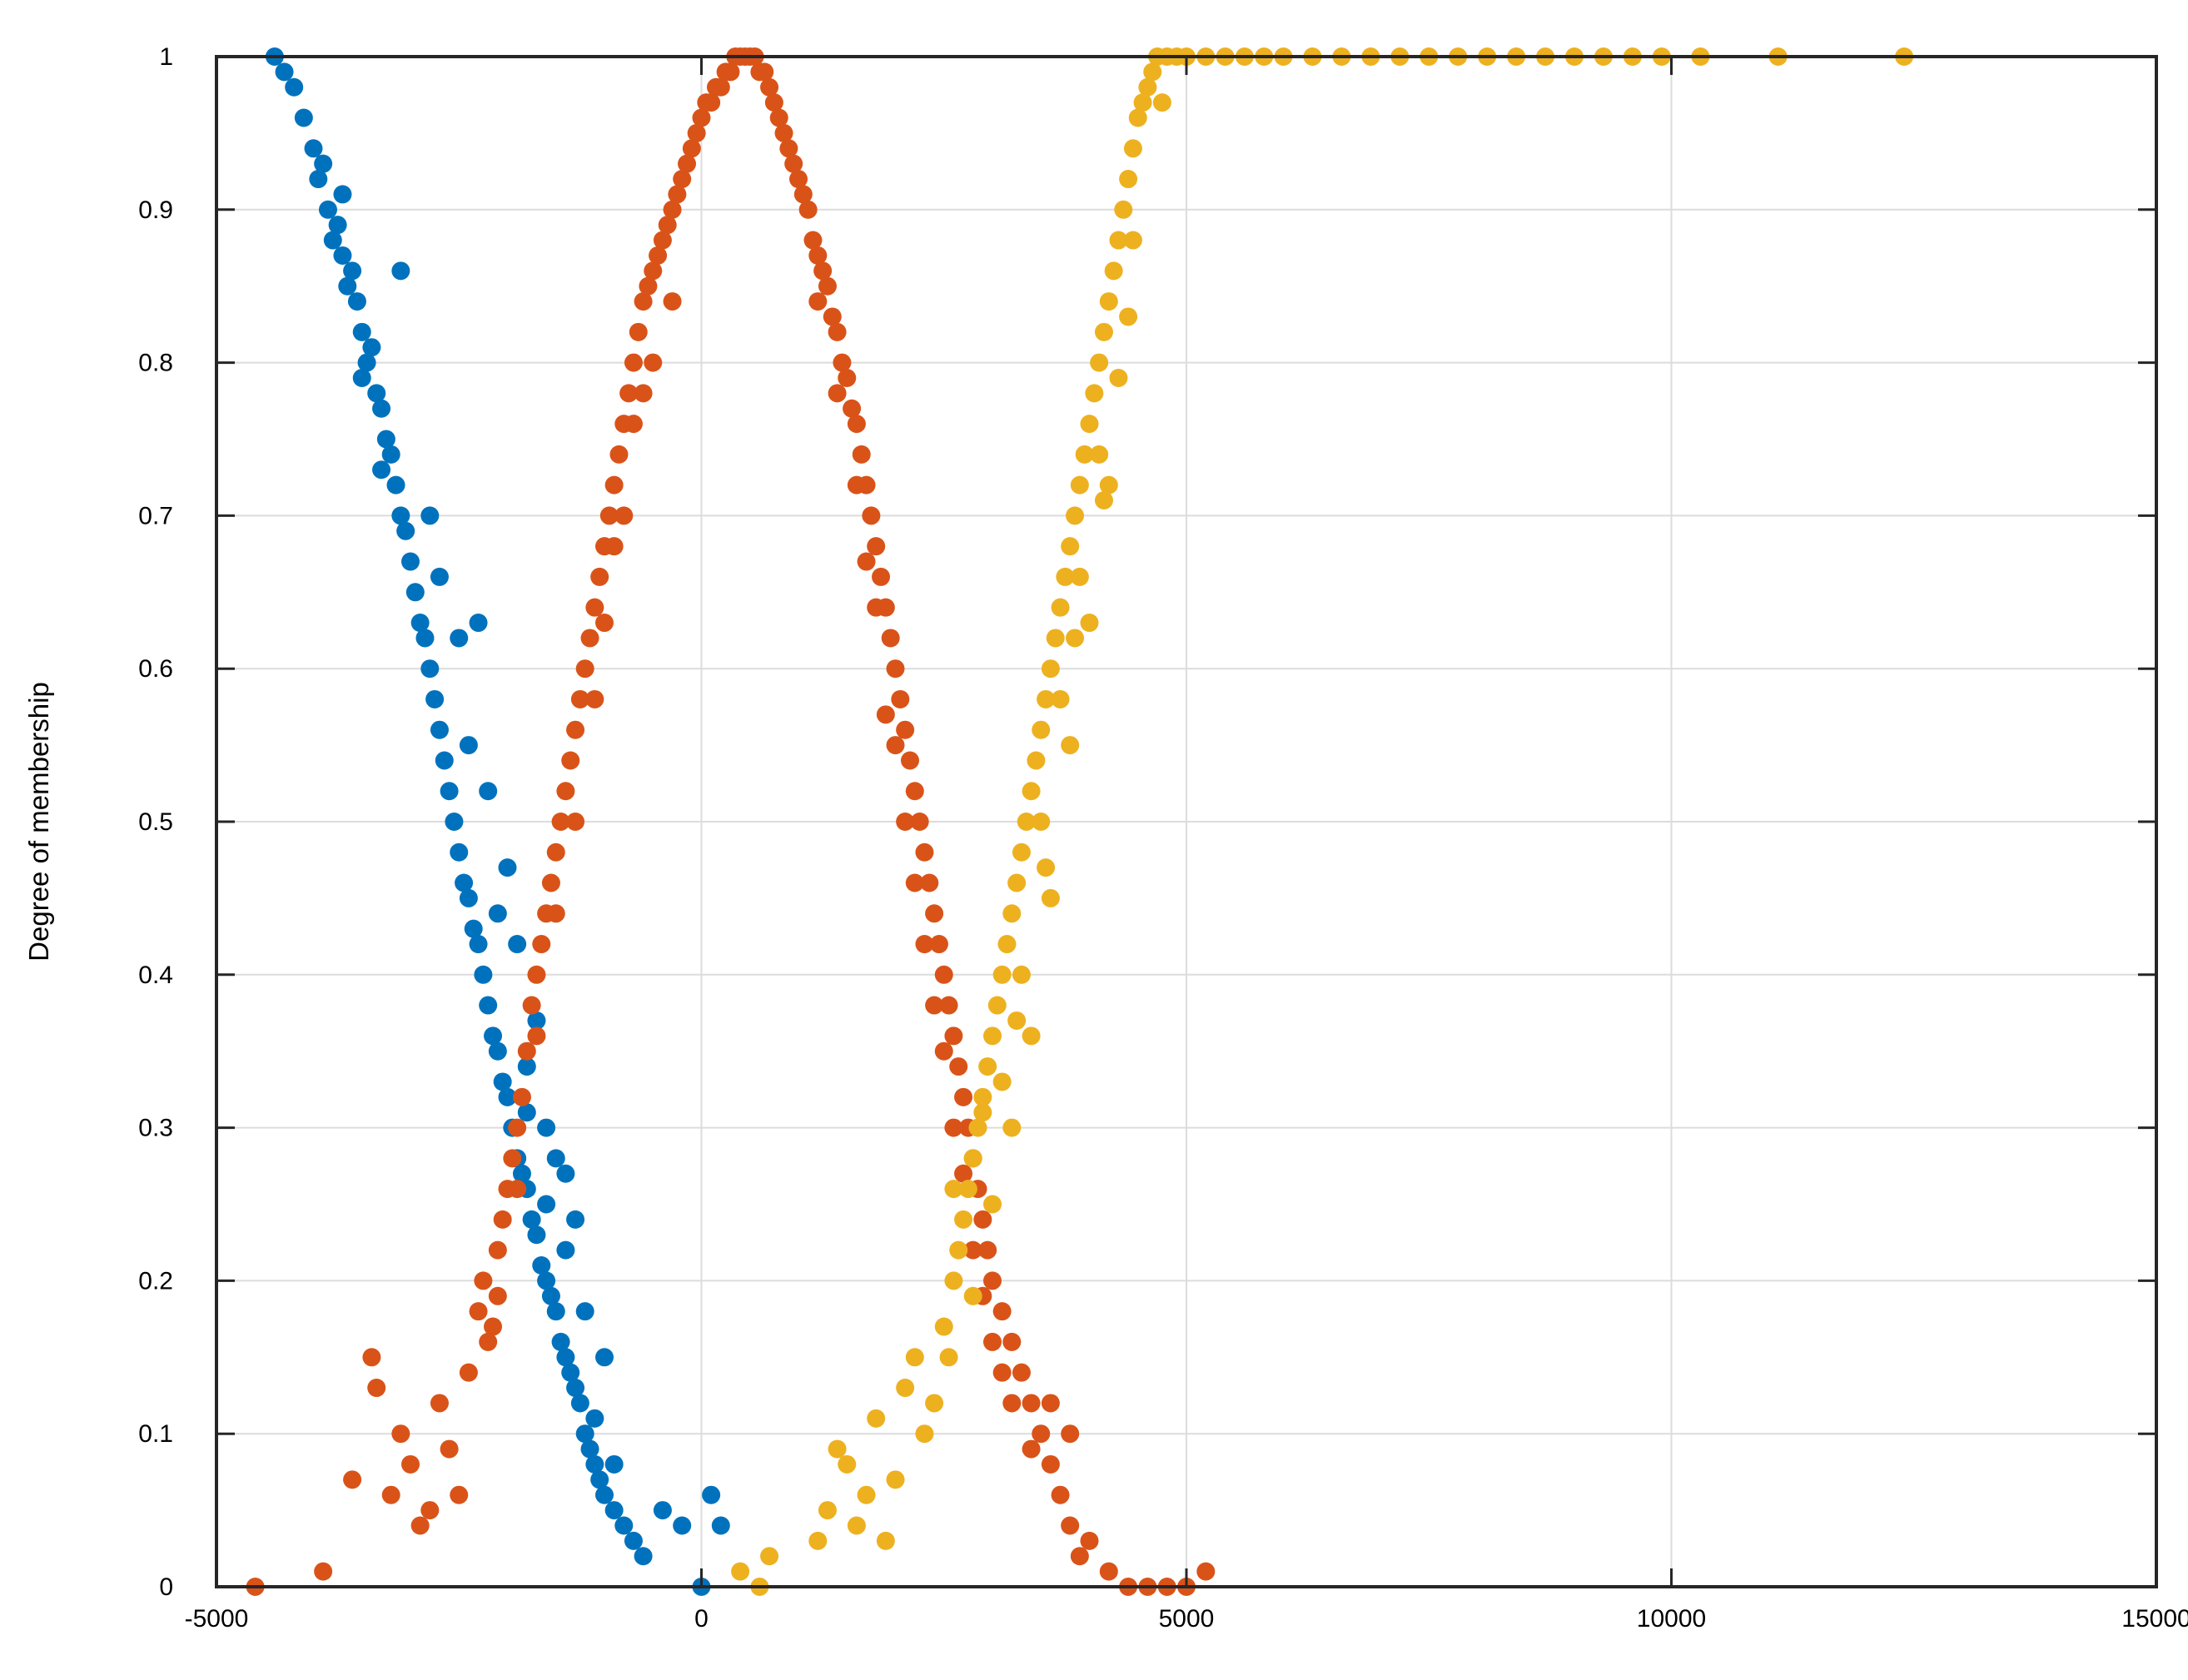 Image resolution: width=2188 pixels, height=1680 pixels. I want to click on y-tick-label: 0.4, so click(156, 976).